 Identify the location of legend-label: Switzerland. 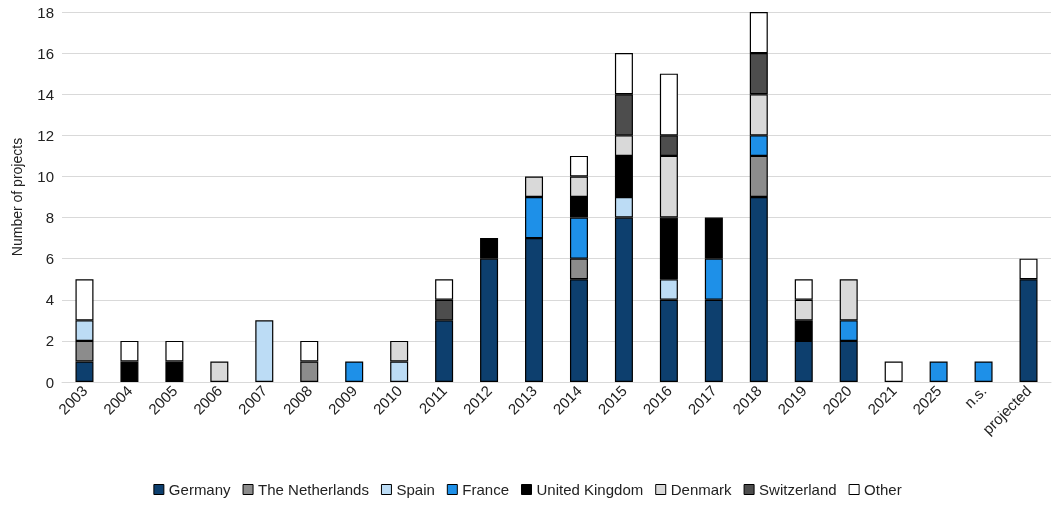
(798, 489).